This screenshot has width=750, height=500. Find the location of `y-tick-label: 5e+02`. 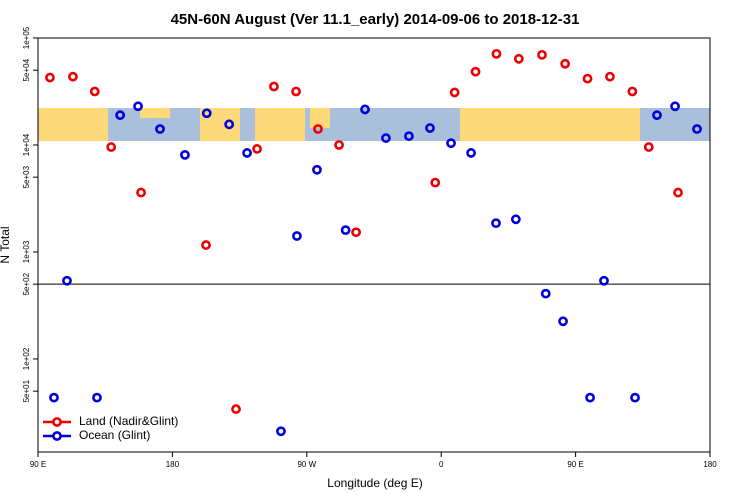

y-tick-label: 5e+02 is located at coordinates (26, 283).